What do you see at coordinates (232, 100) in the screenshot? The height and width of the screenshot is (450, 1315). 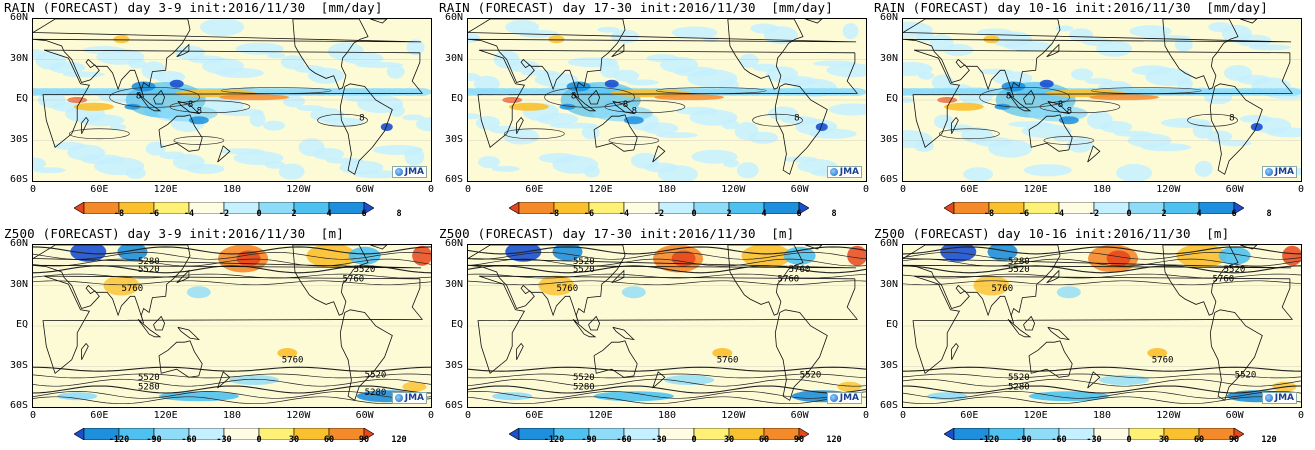 I see `rain-map: 8 8 8 8 JMA` at bounding box center [232, 100].